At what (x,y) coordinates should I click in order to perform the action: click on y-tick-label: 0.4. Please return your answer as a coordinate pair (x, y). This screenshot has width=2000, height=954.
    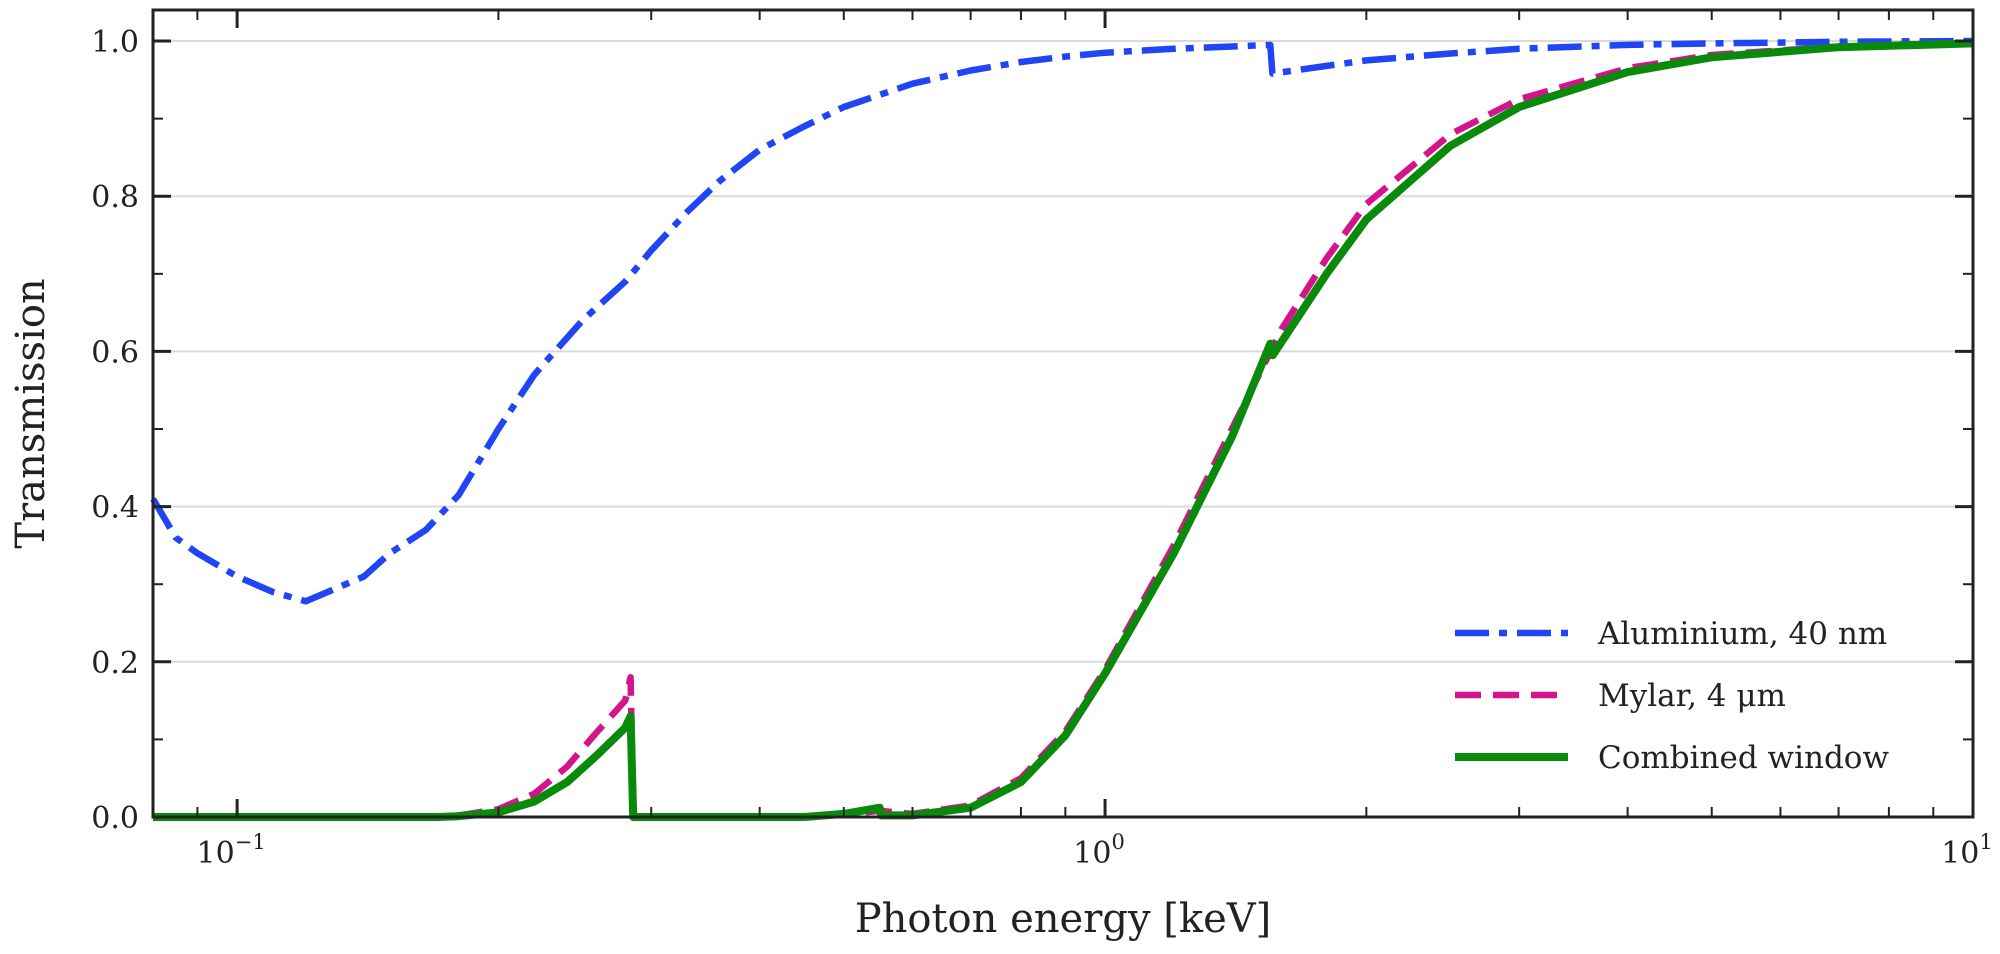
    Looking at the image, I should click on (115, 508).